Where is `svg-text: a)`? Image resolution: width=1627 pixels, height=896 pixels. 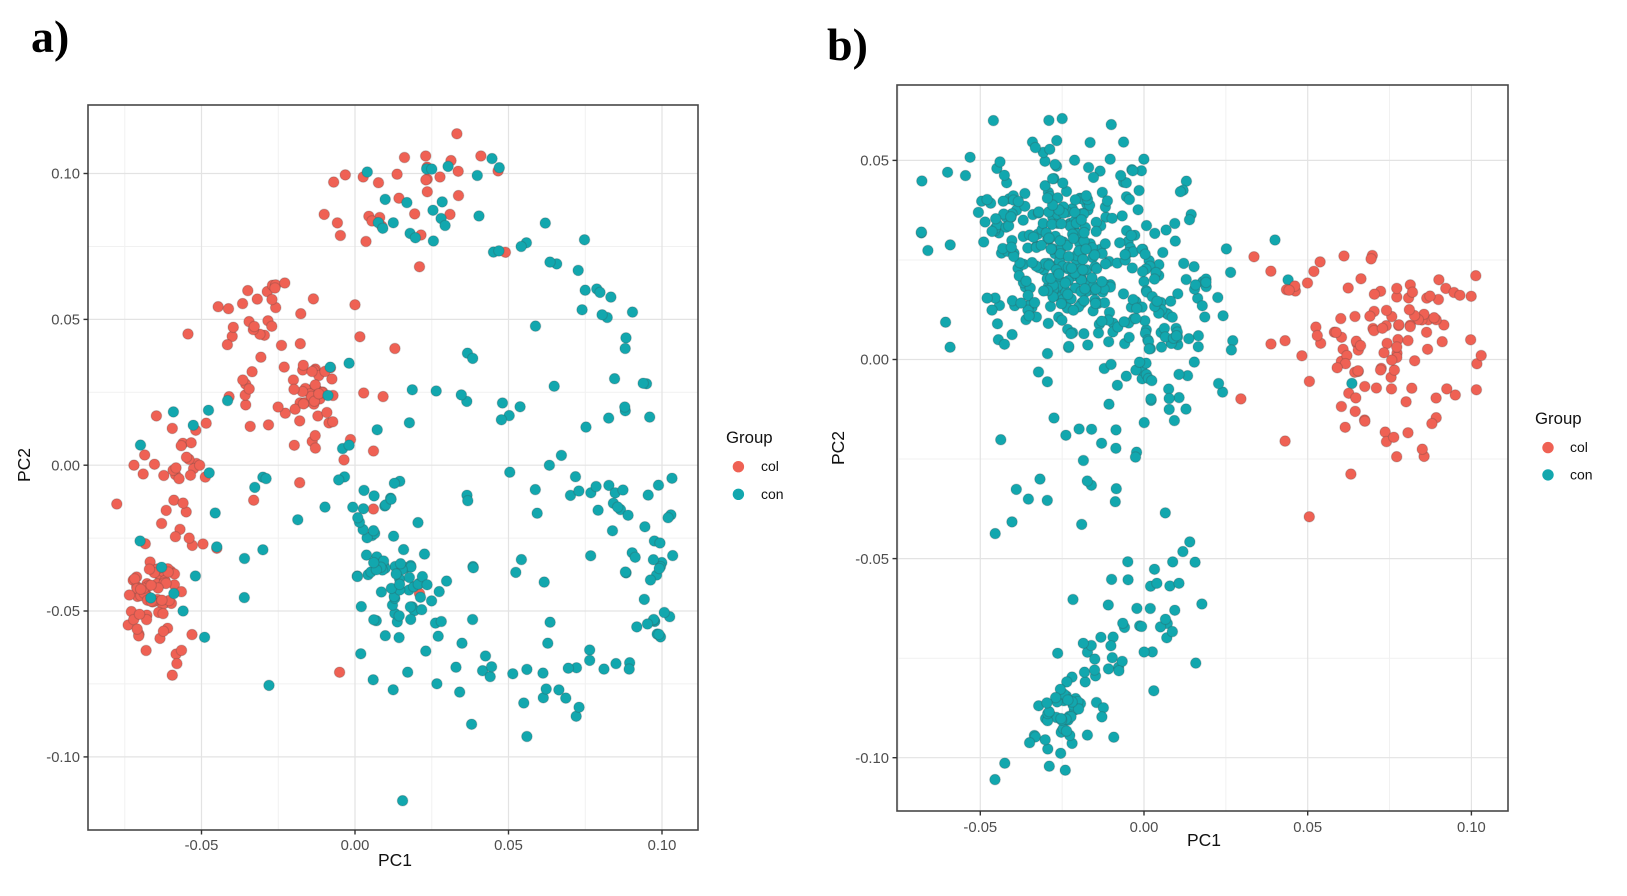
svg-text: a) is located at coordinates (50, 36).